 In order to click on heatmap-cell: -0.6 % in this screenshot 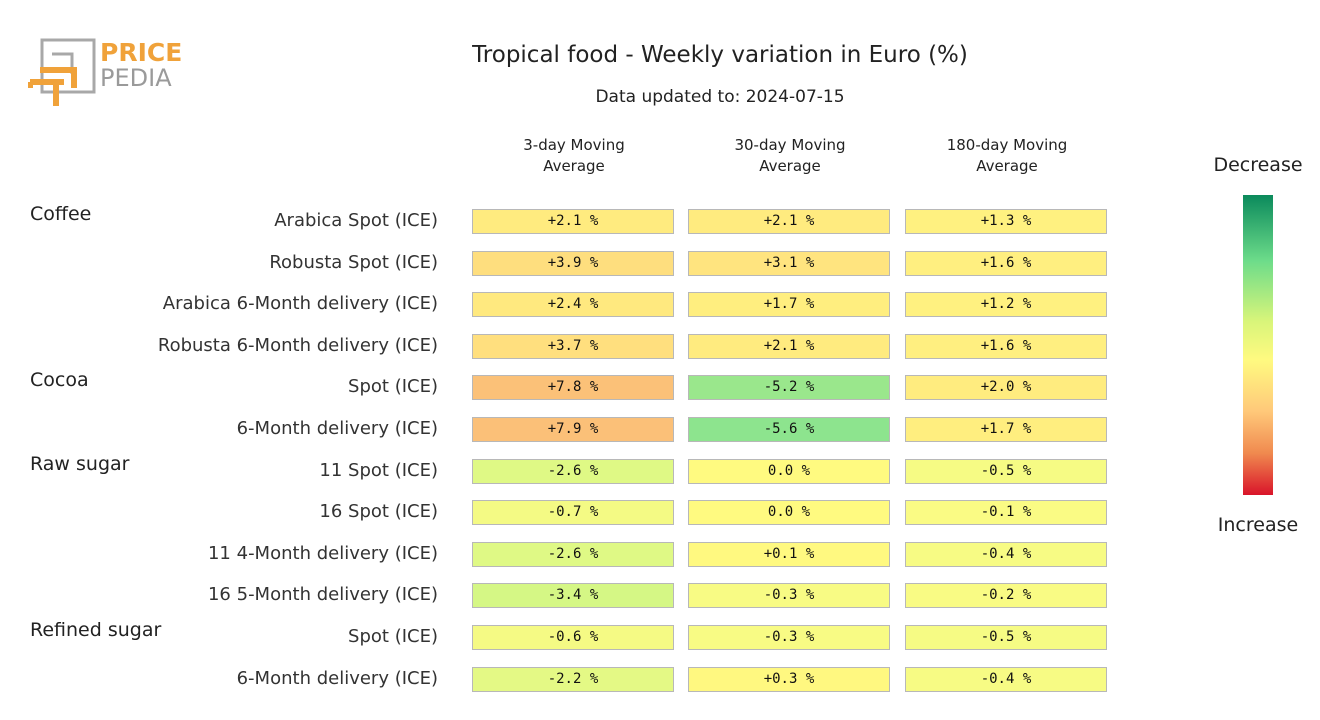, I will do `click(573, 637)`.